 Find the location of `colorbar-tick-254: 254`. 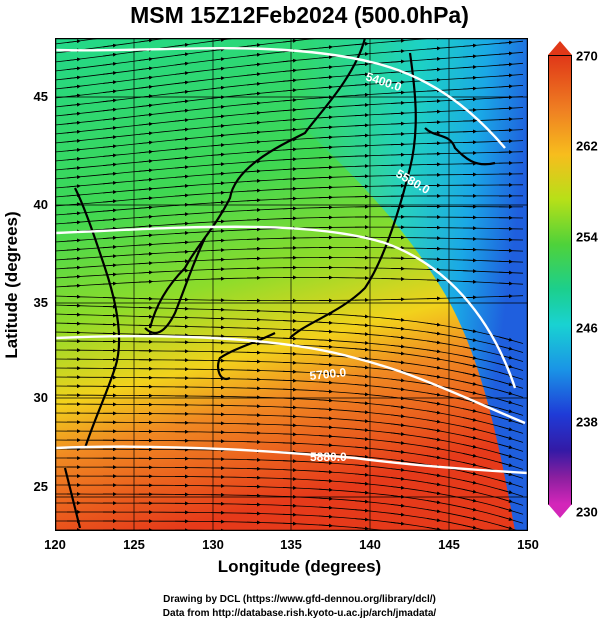

colorbar-tick-254: 254 is located at coordinates (587, 237).